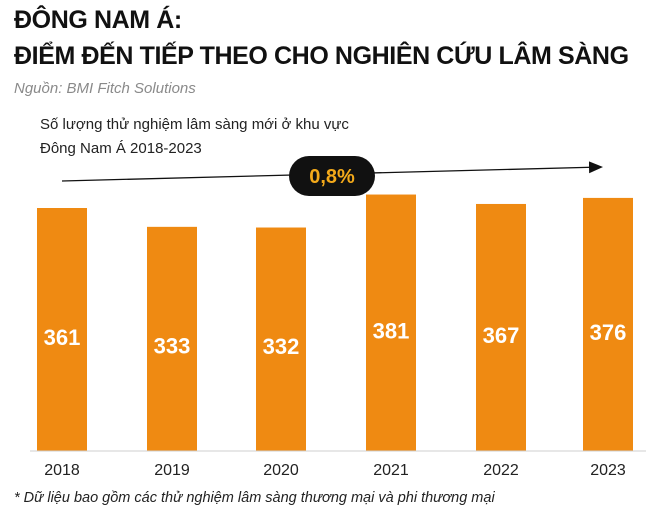 This screenshot has width=669, height=520. What do you see at coordinates (105, 88) in the screenshot?
I see `source-note: Nguồn: BMI Fitch Solutions` at bounding box center [105, 88].